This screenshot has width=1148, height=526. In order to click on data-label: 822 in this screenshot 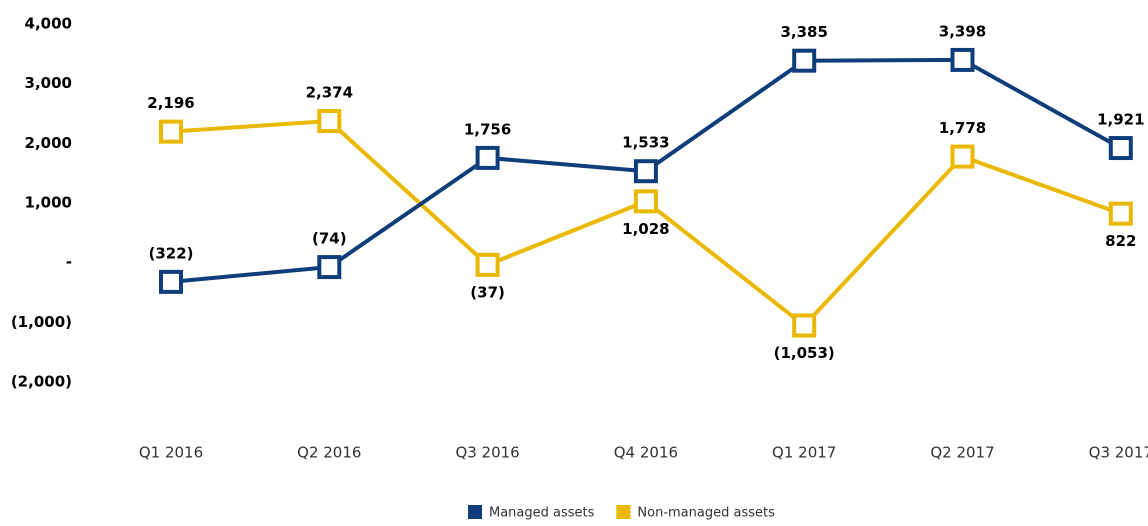, I will do `click(1120, 241)`.